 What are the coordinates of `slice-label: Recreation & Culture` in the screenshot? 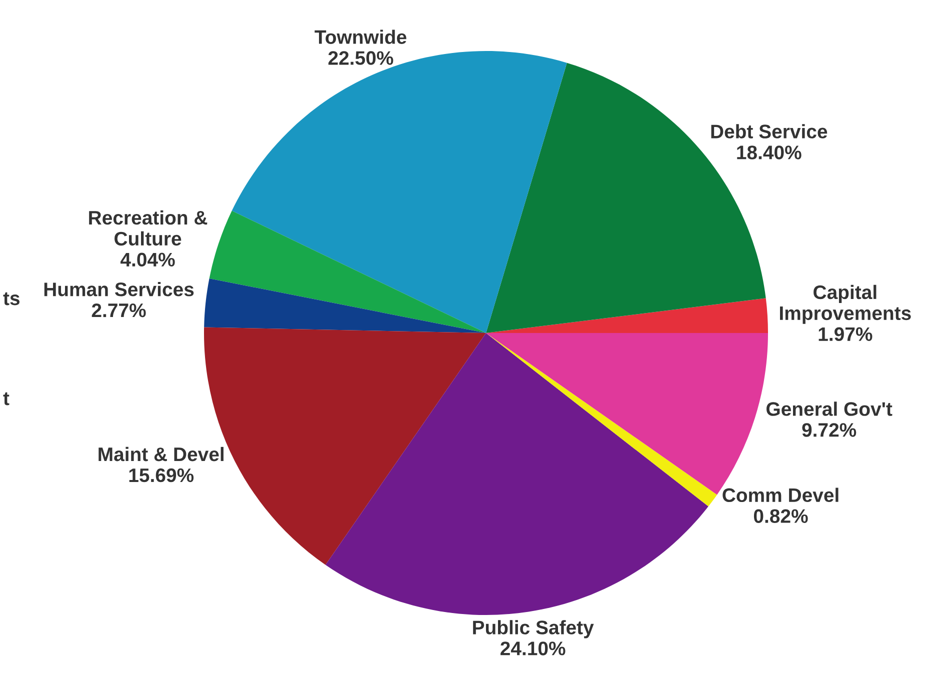 It's located at (148, 228).